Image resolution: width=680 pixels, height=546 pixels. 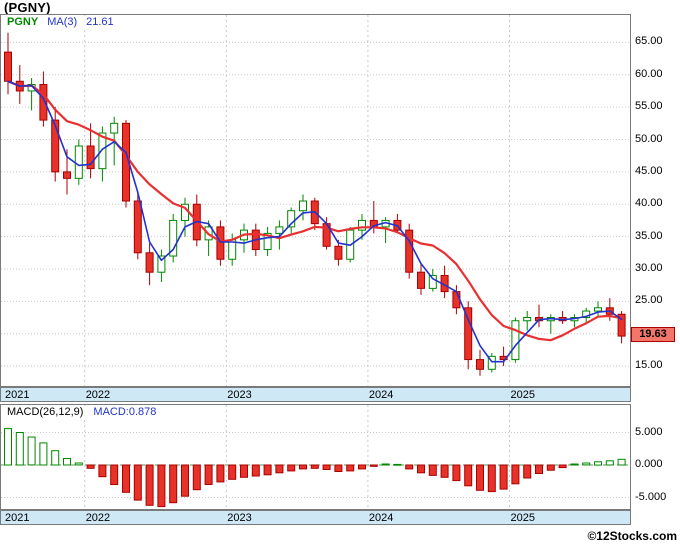 What do you see at coordinates (315, 394) in the screenshot?
I see `price-xaxis-band: 2021 2022 2023 2024 2025` at bounding box center [315, 394].